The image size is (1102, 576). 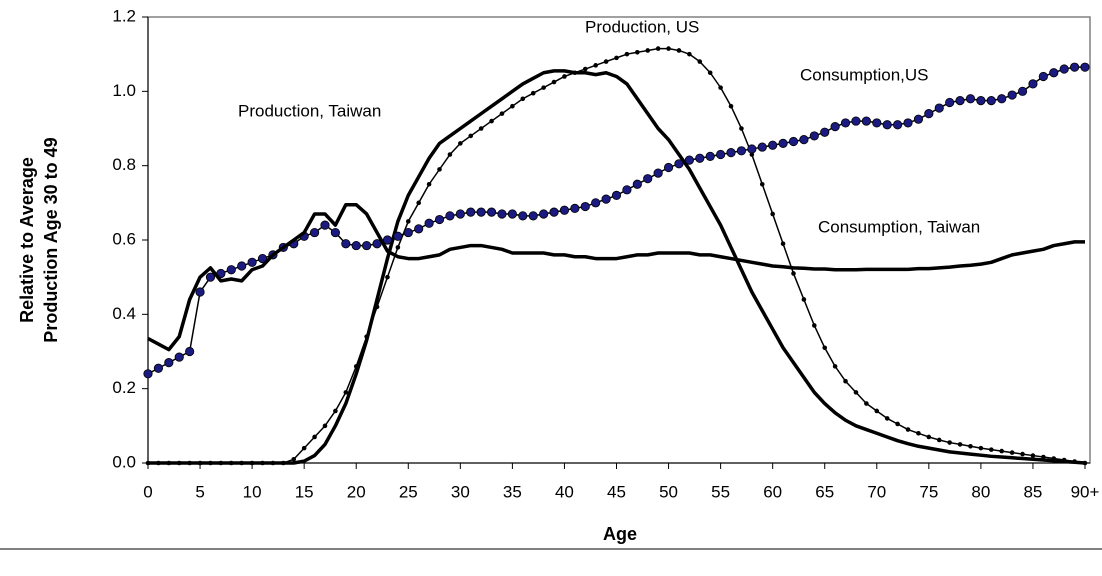 I want to click on series-label: Consumption, Taiwan, so click(x=899, y=226).